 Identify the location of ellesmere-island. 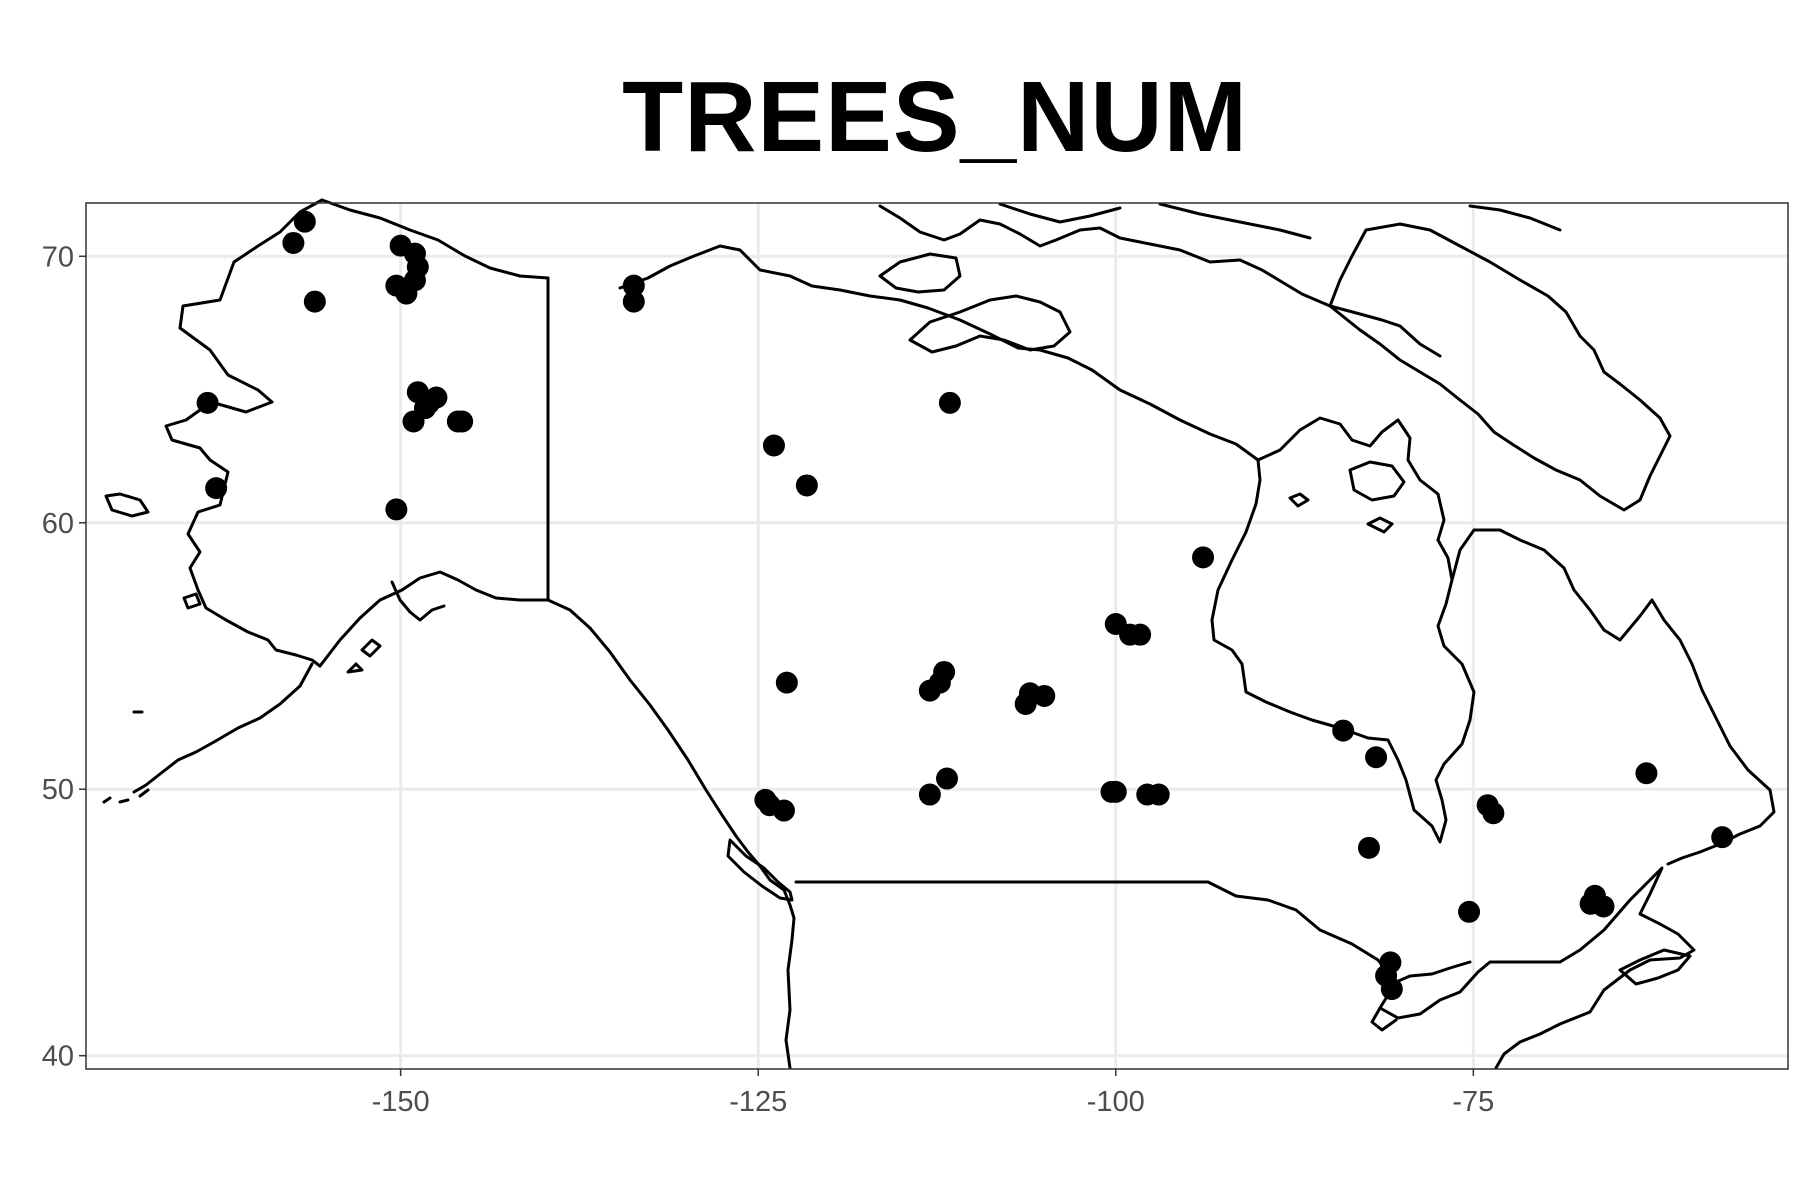
(1280, 221).